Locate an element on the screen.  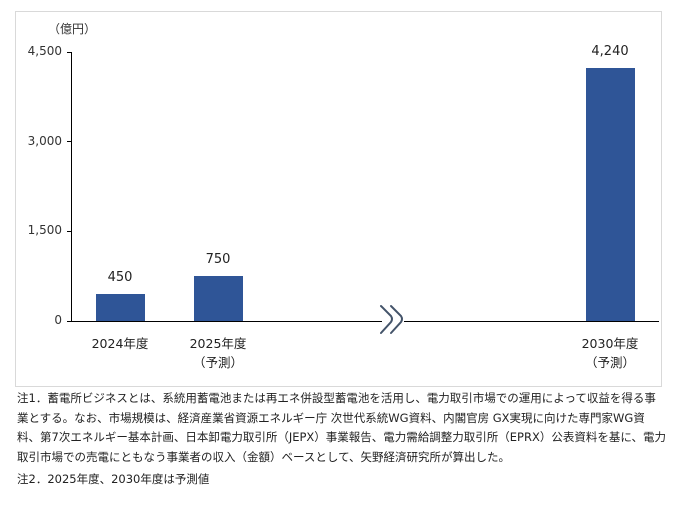
y-tick-label-1500: 1,500 is located at coordinates (44, 230).